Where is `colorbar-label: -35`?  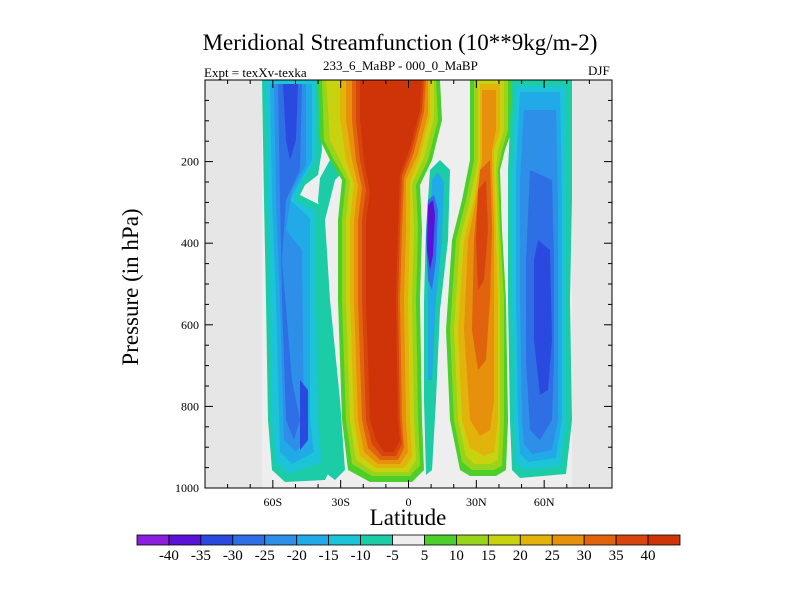 colorbar-label: -35 is located at coordinates (201, 556).